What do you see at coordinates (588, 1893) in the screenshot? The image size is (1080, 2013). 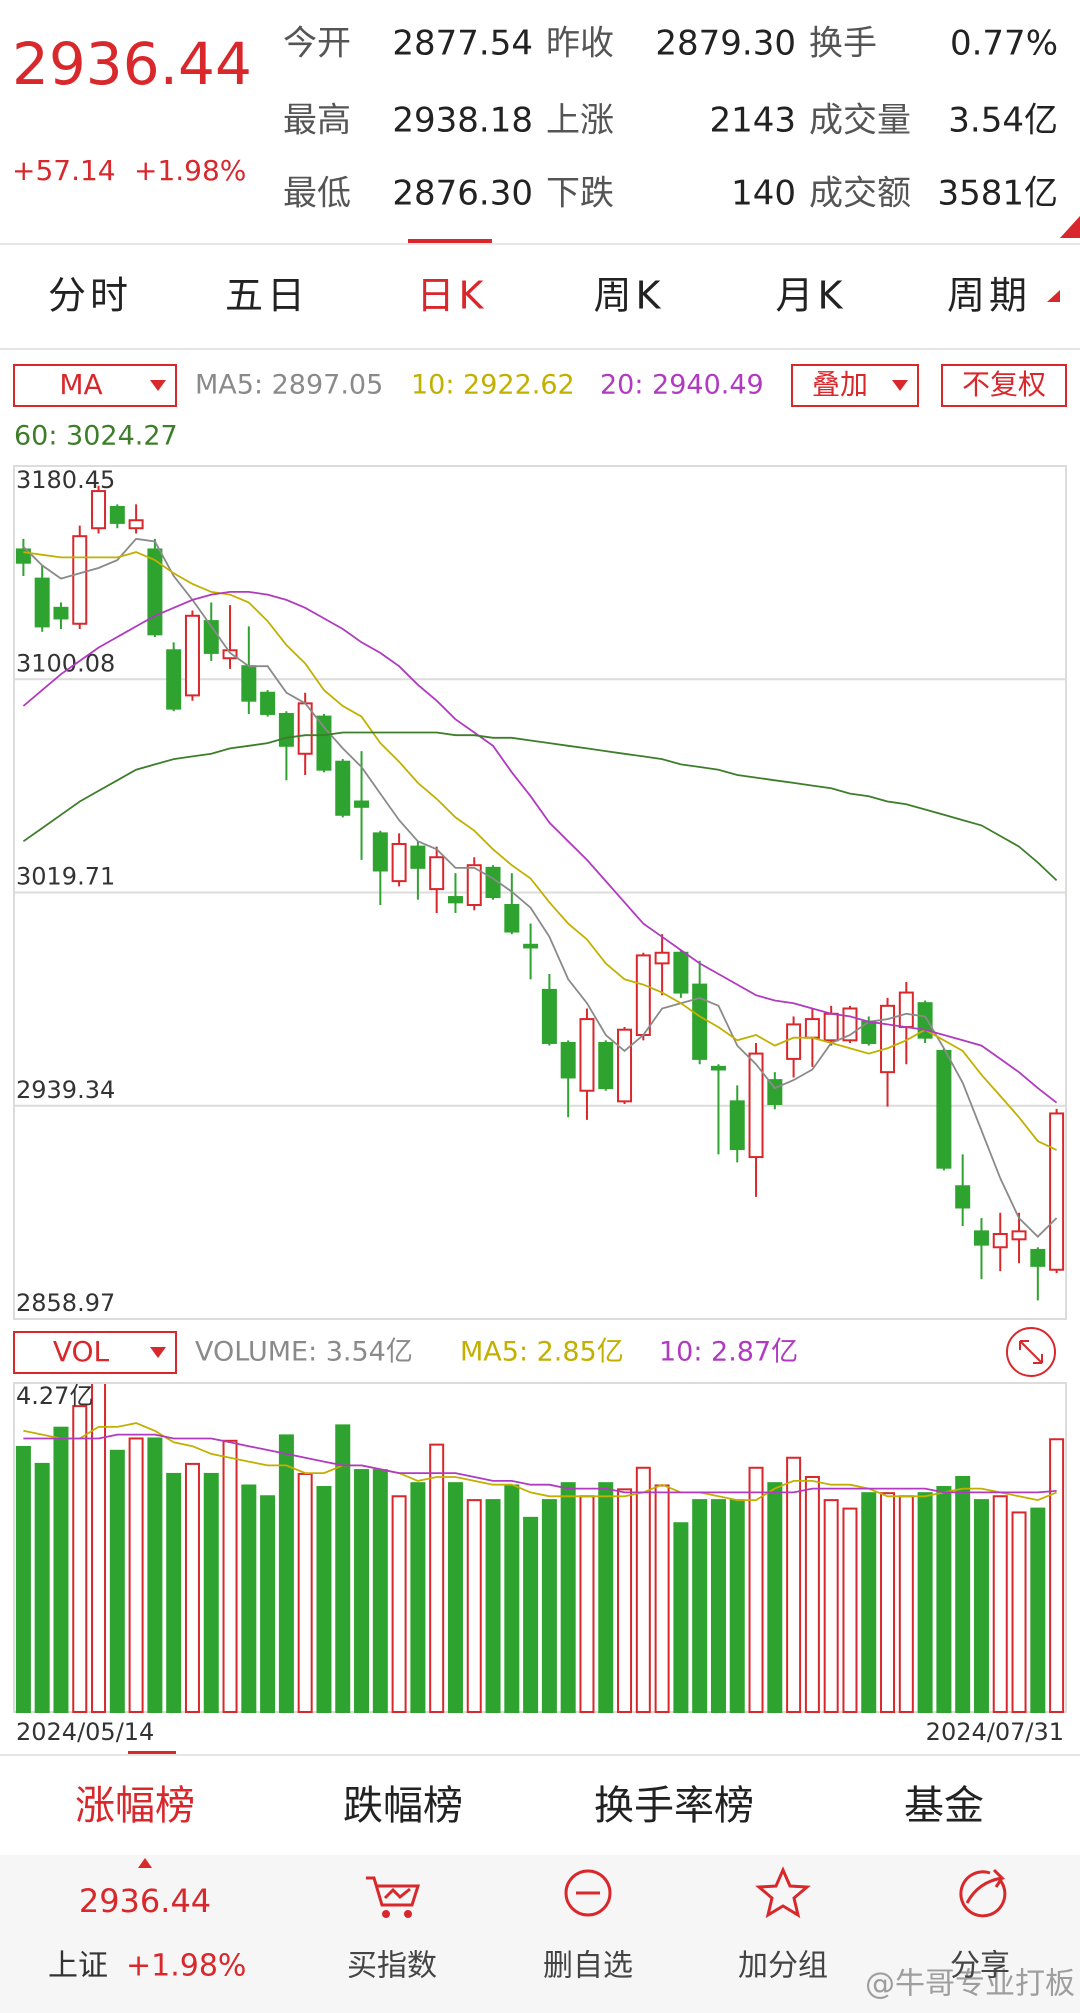 I see `remove-icon` at bounding box center [588, 1893].